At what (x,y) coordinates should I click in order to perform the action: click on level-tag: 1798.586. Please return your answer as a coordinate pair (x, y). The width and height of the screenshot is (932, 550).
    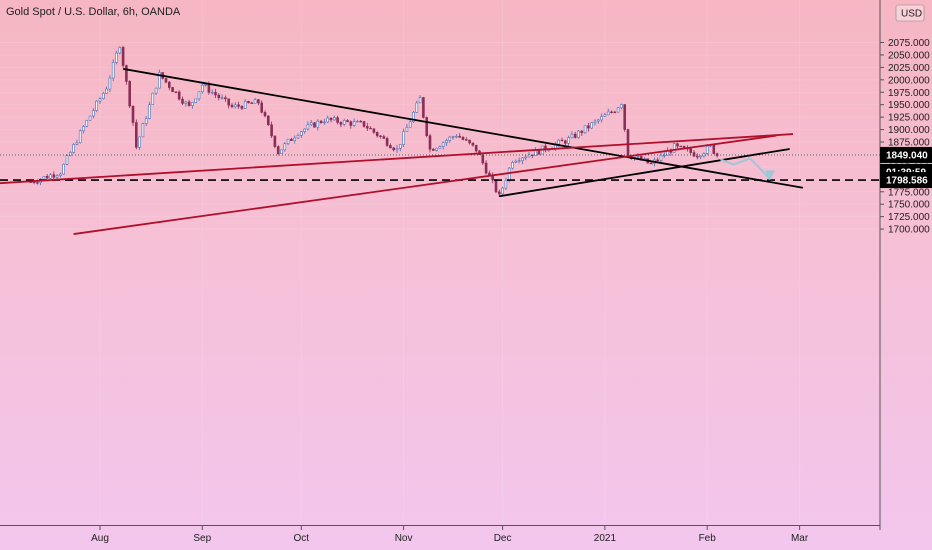
    Looking at the image, I should click on (907, 181).